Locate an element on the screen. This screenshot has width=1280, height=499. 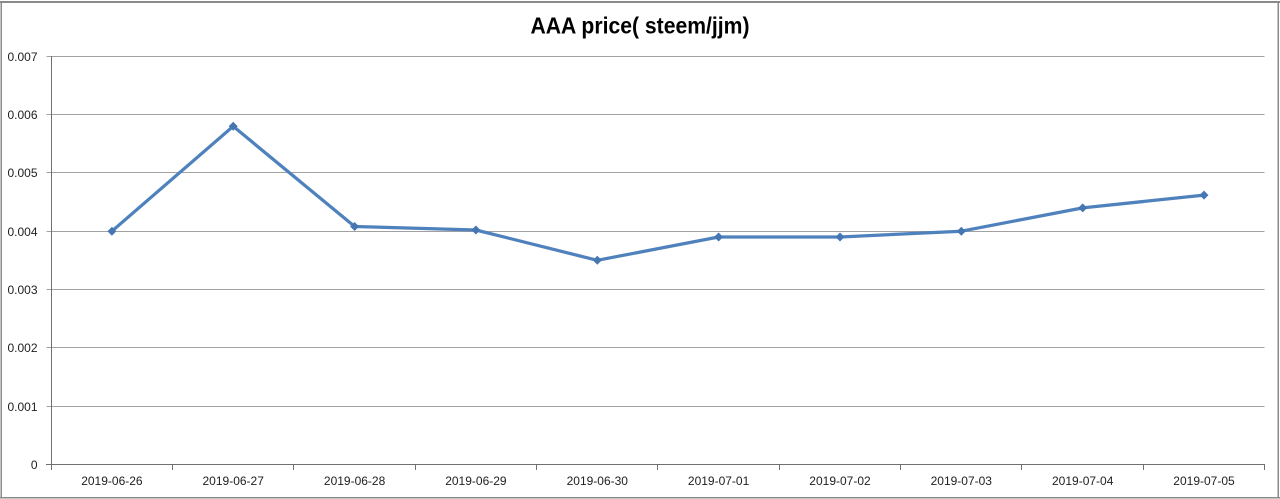
svg-text: 0.006 is located at coordinates (22, 115).